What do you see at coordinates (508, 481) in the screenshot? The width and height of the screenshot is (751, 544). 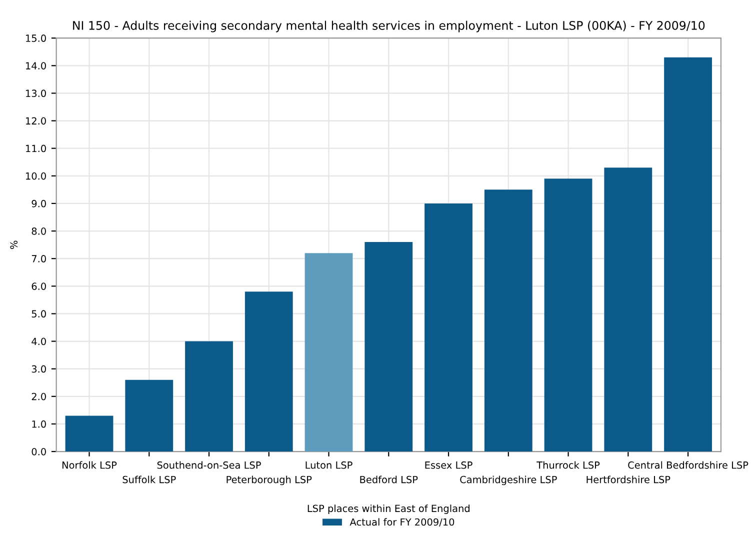 I see `x-tick-label: Cambridgeshire LSP` at bounding box center [508, 481].